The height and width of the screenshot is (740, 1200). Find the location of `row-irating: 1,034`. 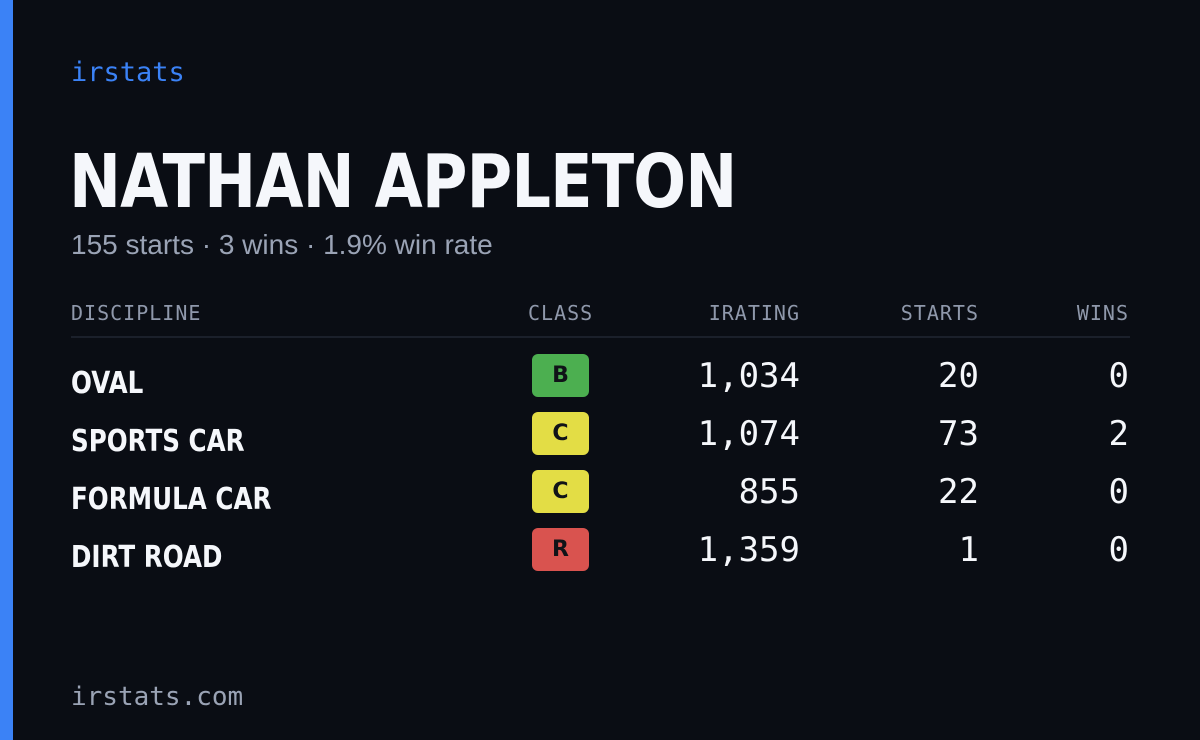

row-irating: 1,034 is located at coordinates (748, 376).